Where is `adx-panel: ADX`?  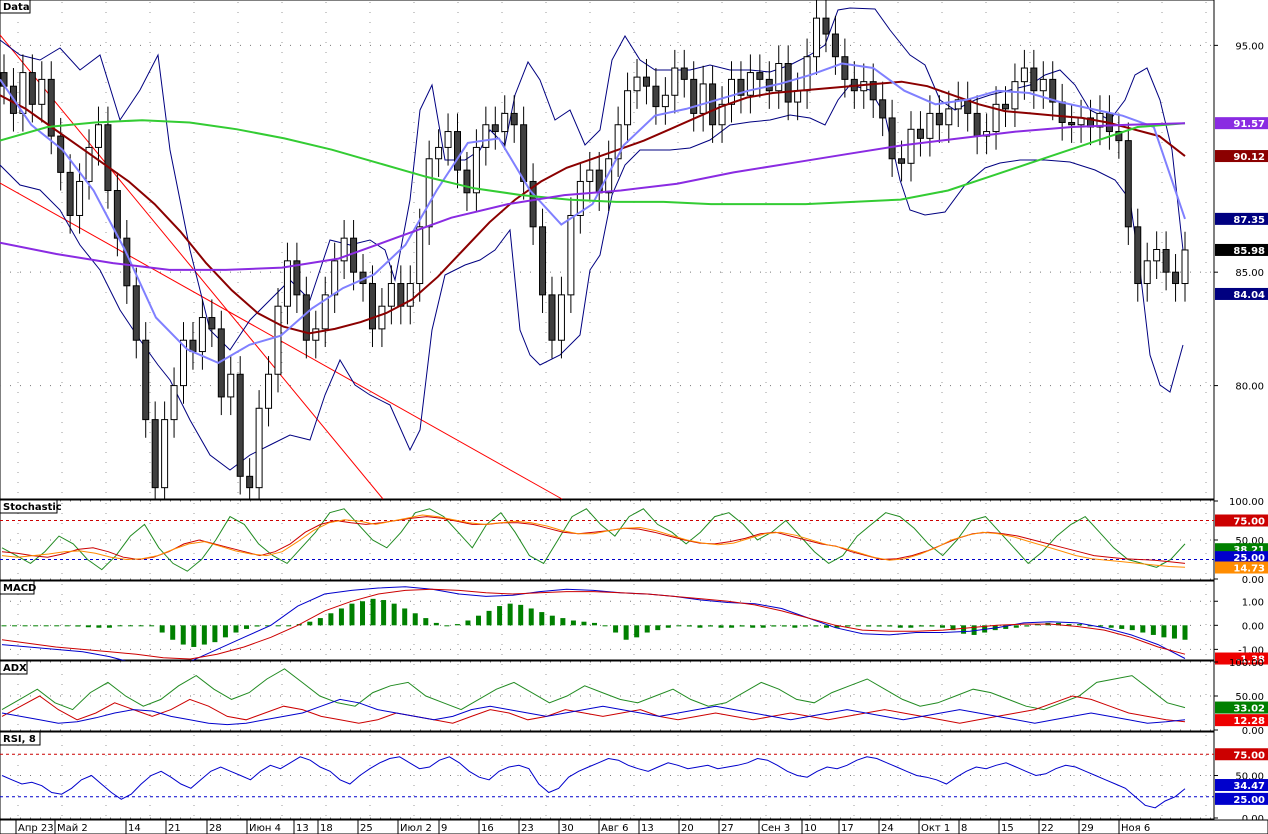
adx-panel: ADX is located at coordinates (607, 696).